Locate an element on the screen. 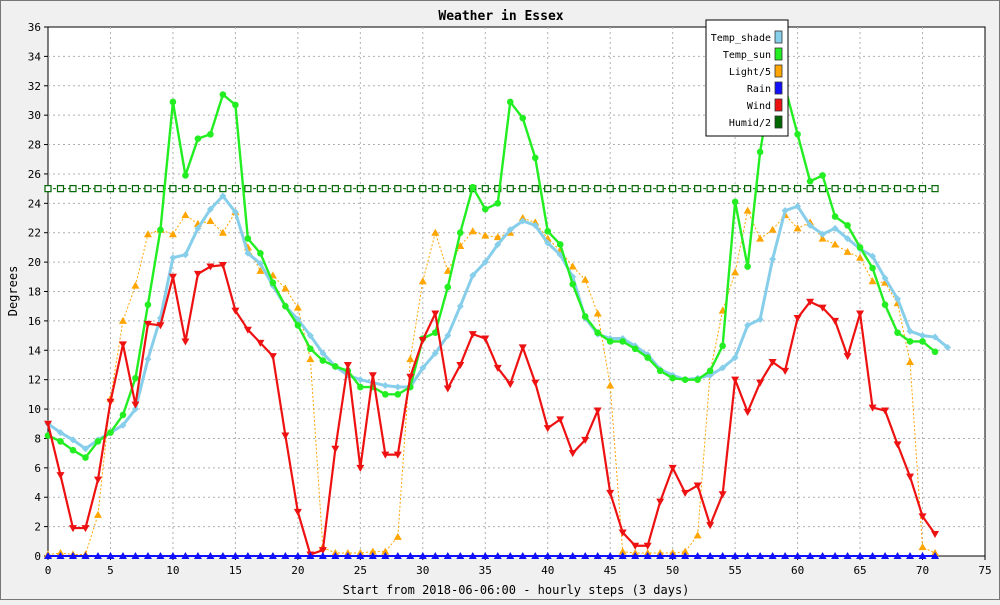 The width and height of the screenshot is (1000, 605). x-tick-label: 30 is located at coordinates (422, 570).